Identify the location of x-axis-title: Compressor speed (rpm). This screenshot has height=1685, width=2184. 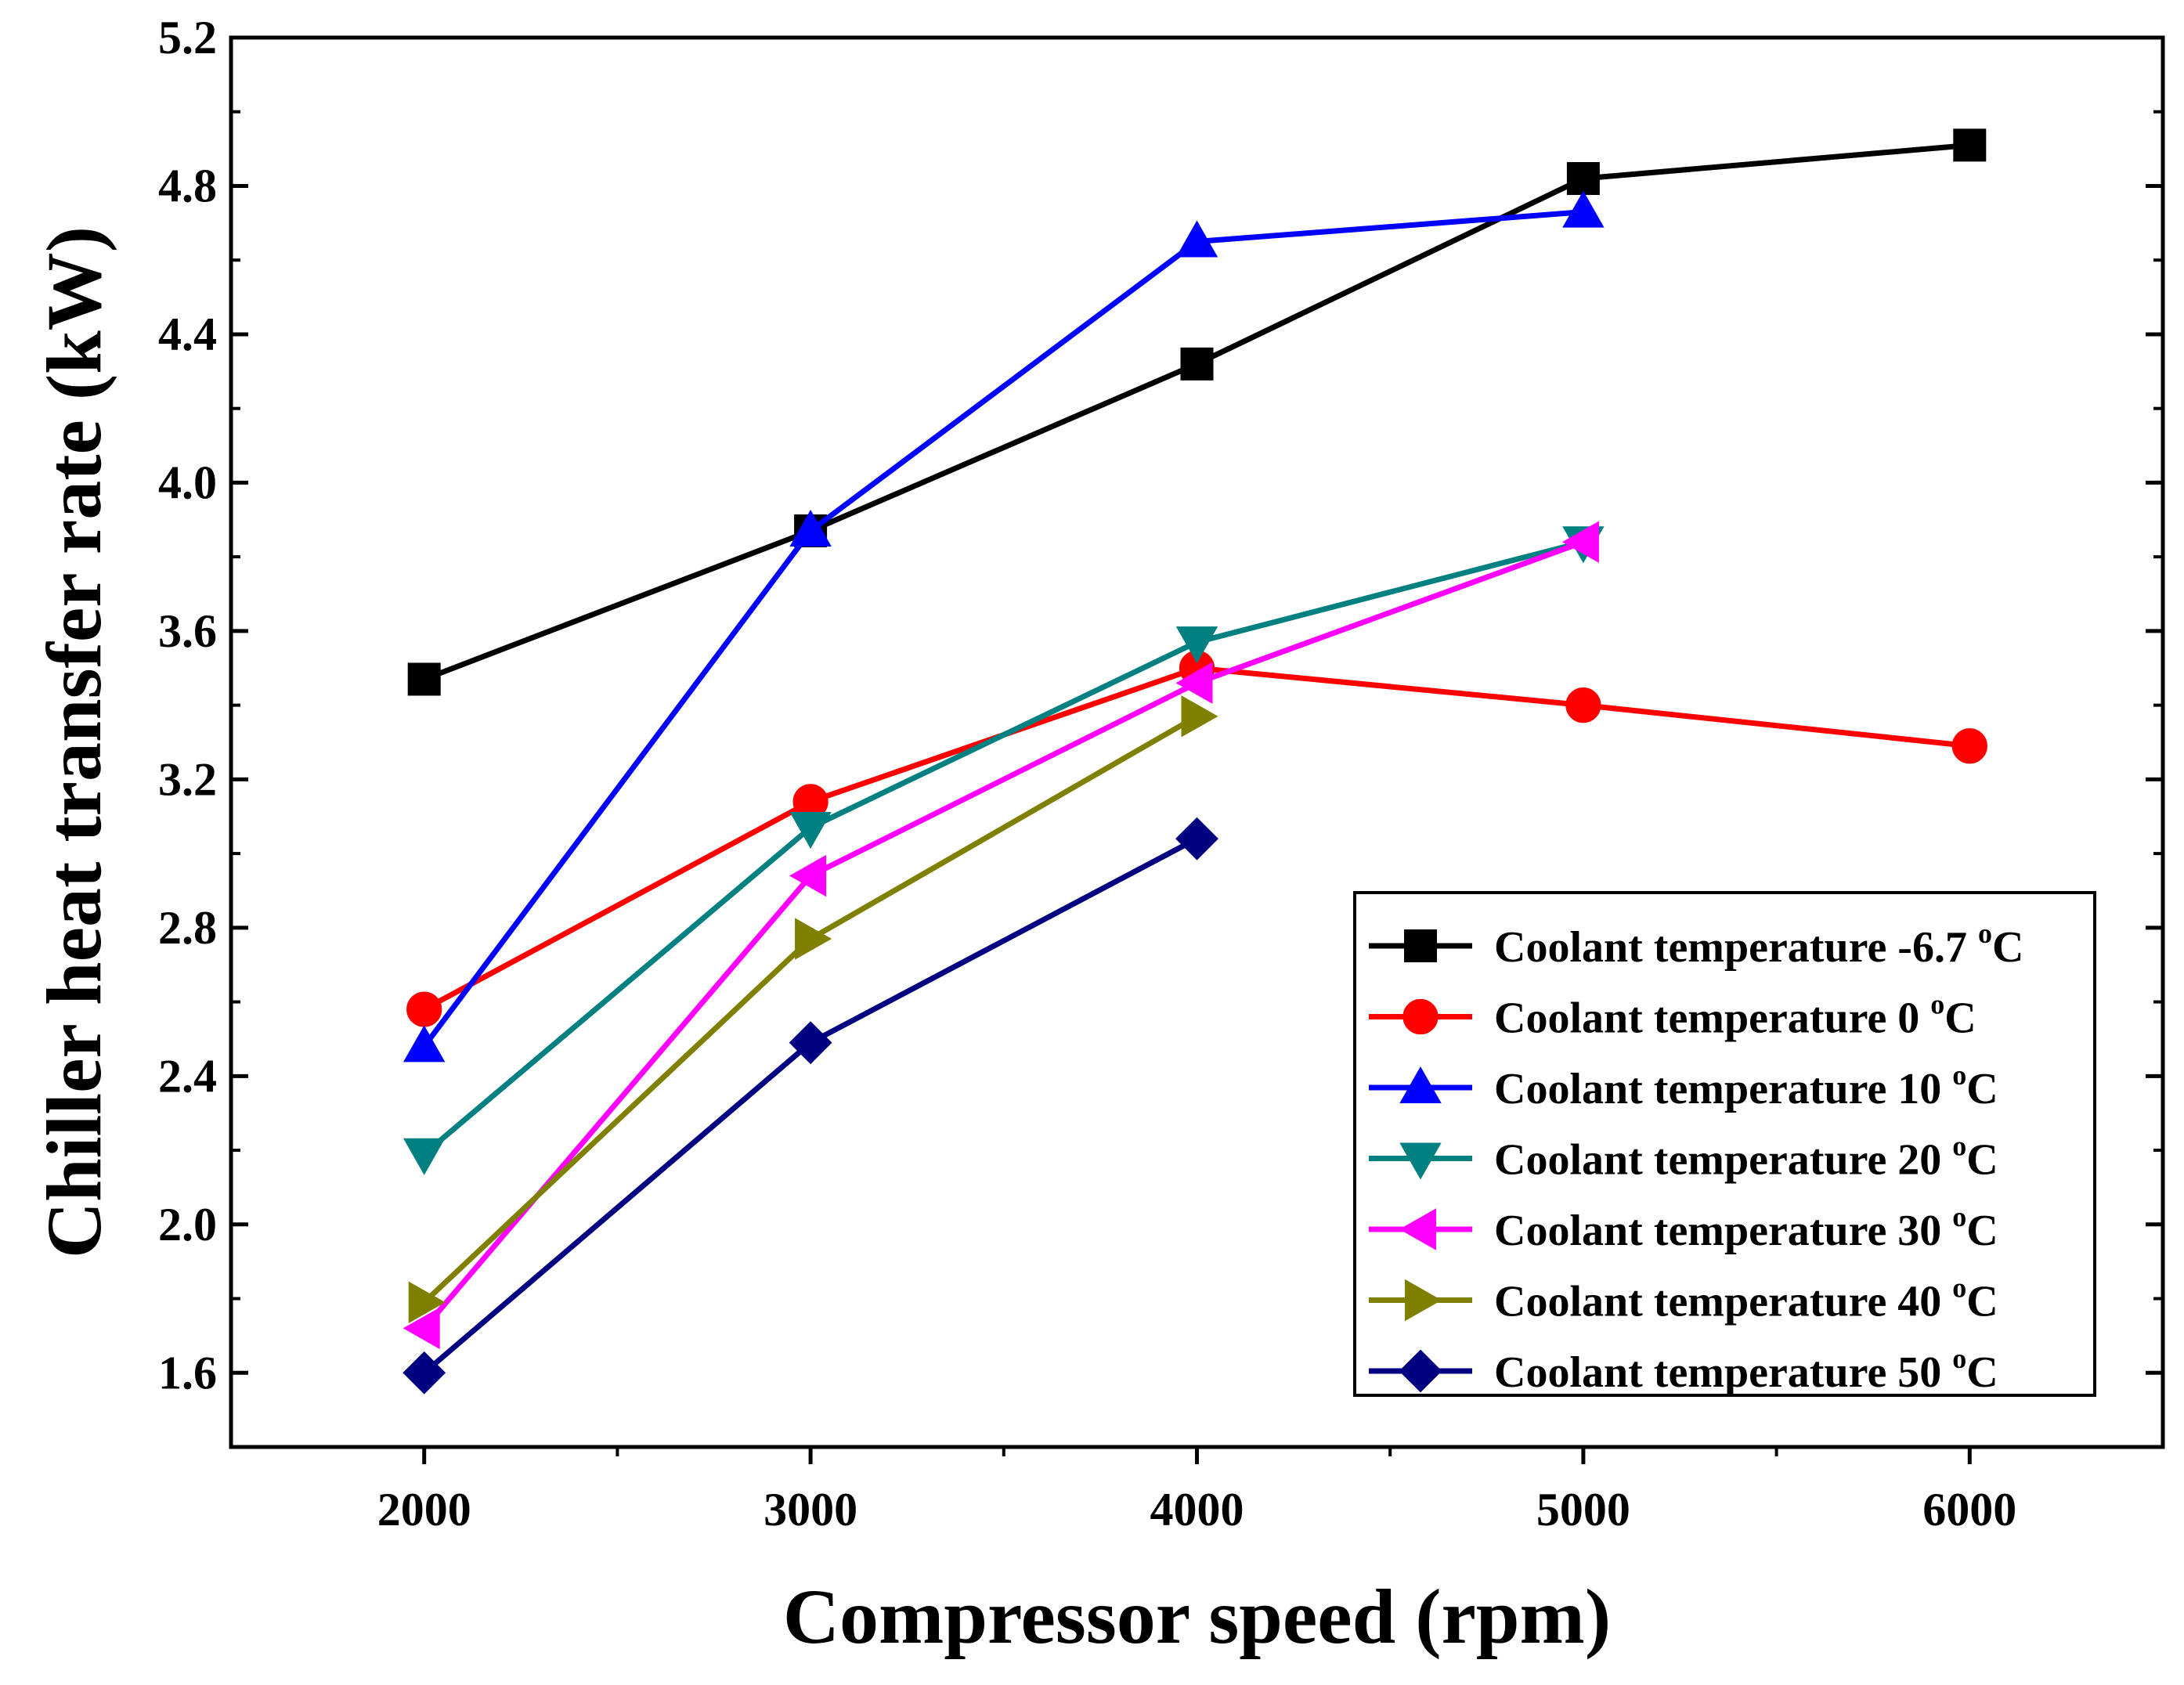
(1197, 1616).